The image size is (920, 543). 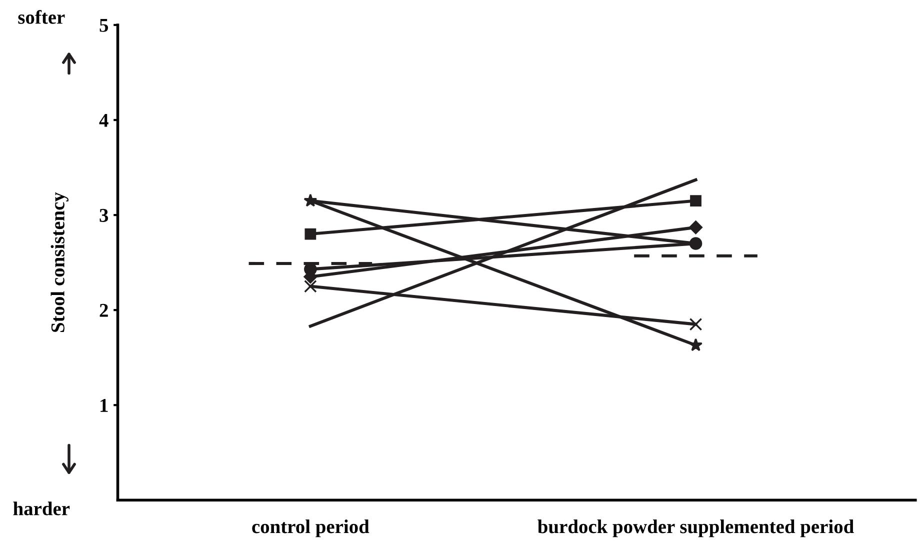 What do you see at coordinates (104, 215) in the screenshot?
I see `y-tick-label: 3` at bounding box center [104, 215].